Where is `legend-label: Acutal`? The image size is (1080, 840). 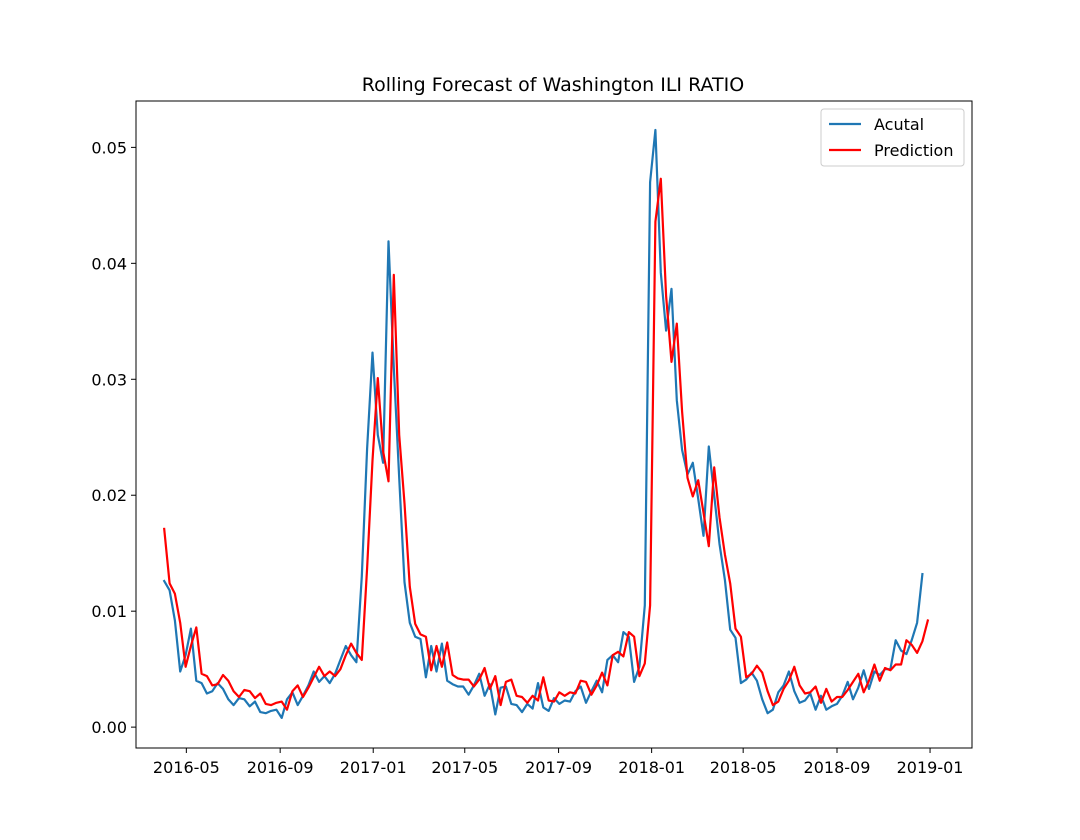
legend-label: Acutal is located at coordinates (899, 124).